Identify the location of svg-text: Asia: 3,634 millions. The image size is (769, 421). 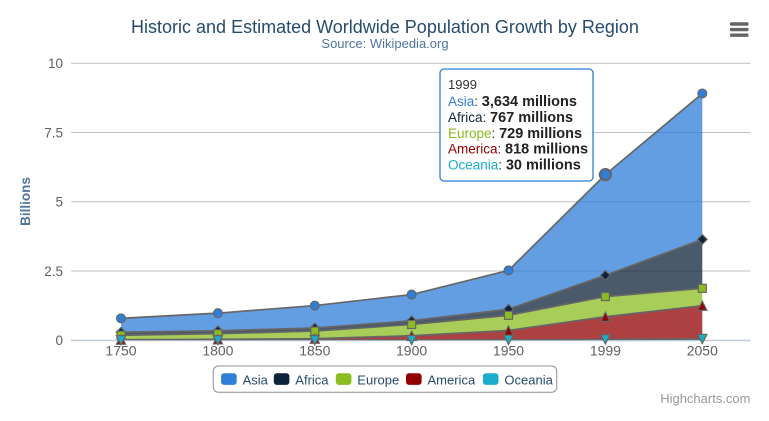
(512, 102).